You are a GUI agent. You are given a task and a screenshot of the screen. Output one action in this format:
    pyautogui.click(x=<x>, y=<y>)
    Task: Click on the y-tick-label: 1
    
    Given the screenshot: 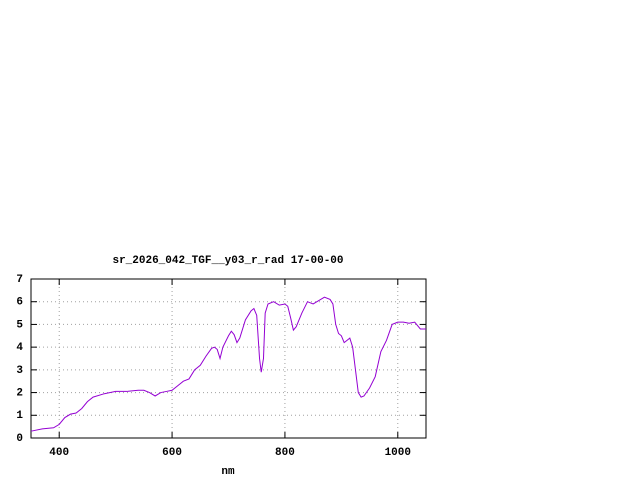 What is the action you would take?
    pyautogui.click(x=19, y=416)
    